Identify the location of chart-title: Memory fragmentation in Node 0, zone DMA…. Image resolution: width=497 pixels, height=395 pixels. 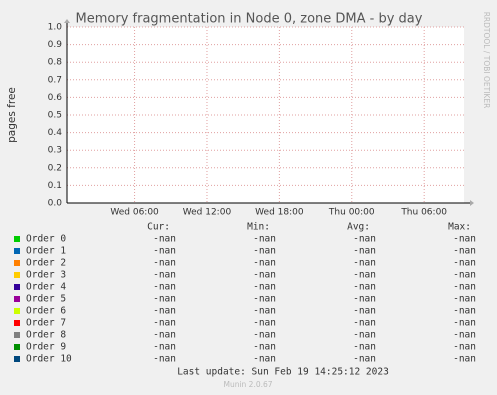
(249, 19).